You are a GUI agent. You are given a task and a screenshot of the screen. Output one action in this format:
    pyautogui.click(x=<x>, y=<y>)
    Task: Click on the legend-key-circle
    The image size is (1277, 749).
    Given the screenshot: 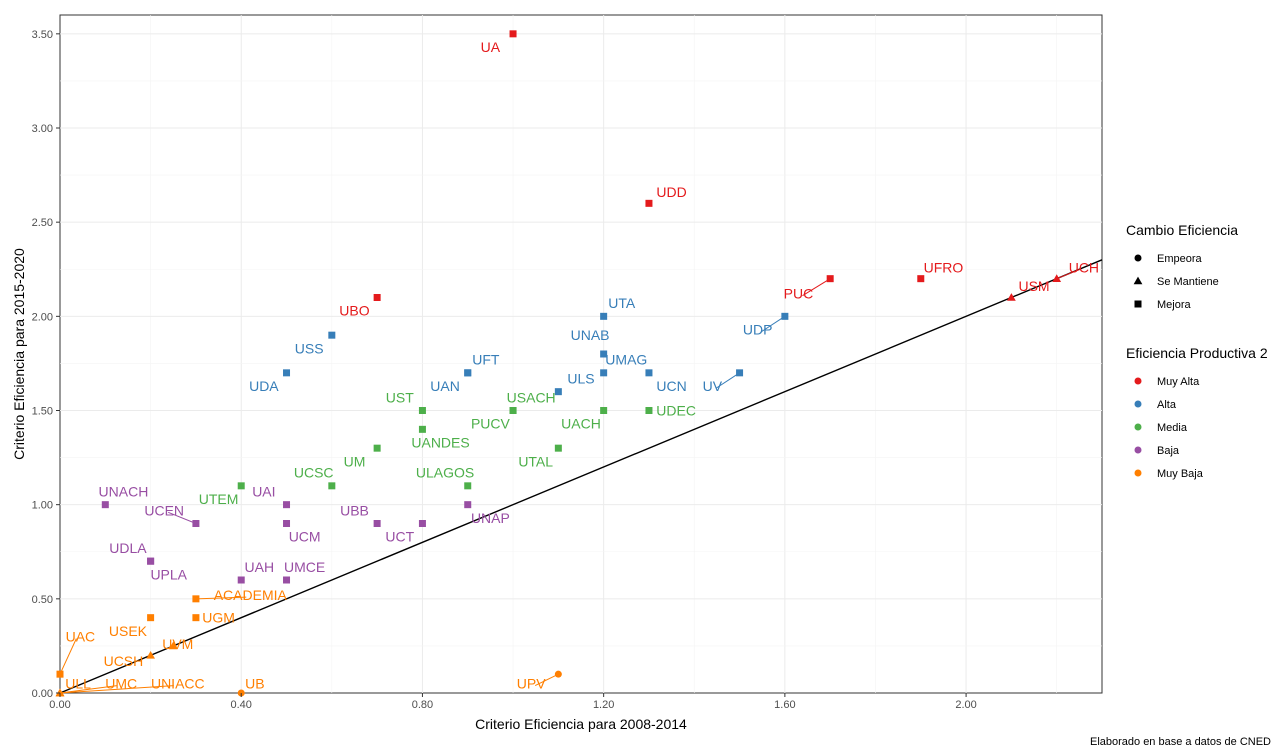 What is the action you would take?
    pyautogui.click(x=1138, y=258)
    